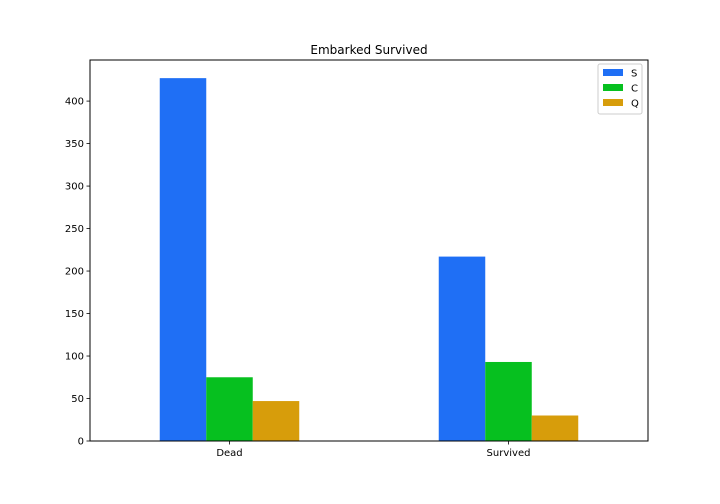 This screenshot has width=720, height=504. What do you see at coordinates (74, 314) in the screenshot?
I see `y-tick-label: 150` at bounding box center [74, 314].